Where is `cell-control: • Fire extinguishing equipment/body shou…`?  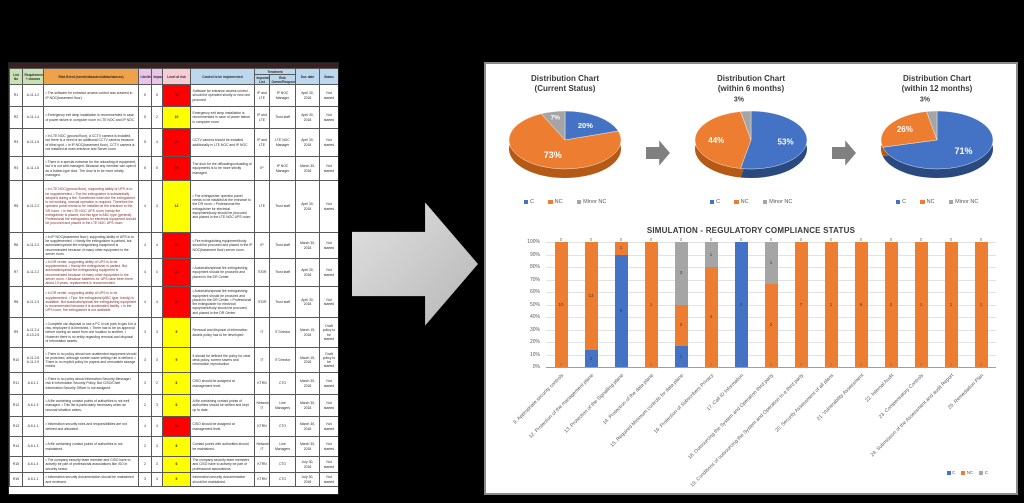
cell-control: • Fire extinguishing equipment/body shou… is located at coordinates (222, 245).